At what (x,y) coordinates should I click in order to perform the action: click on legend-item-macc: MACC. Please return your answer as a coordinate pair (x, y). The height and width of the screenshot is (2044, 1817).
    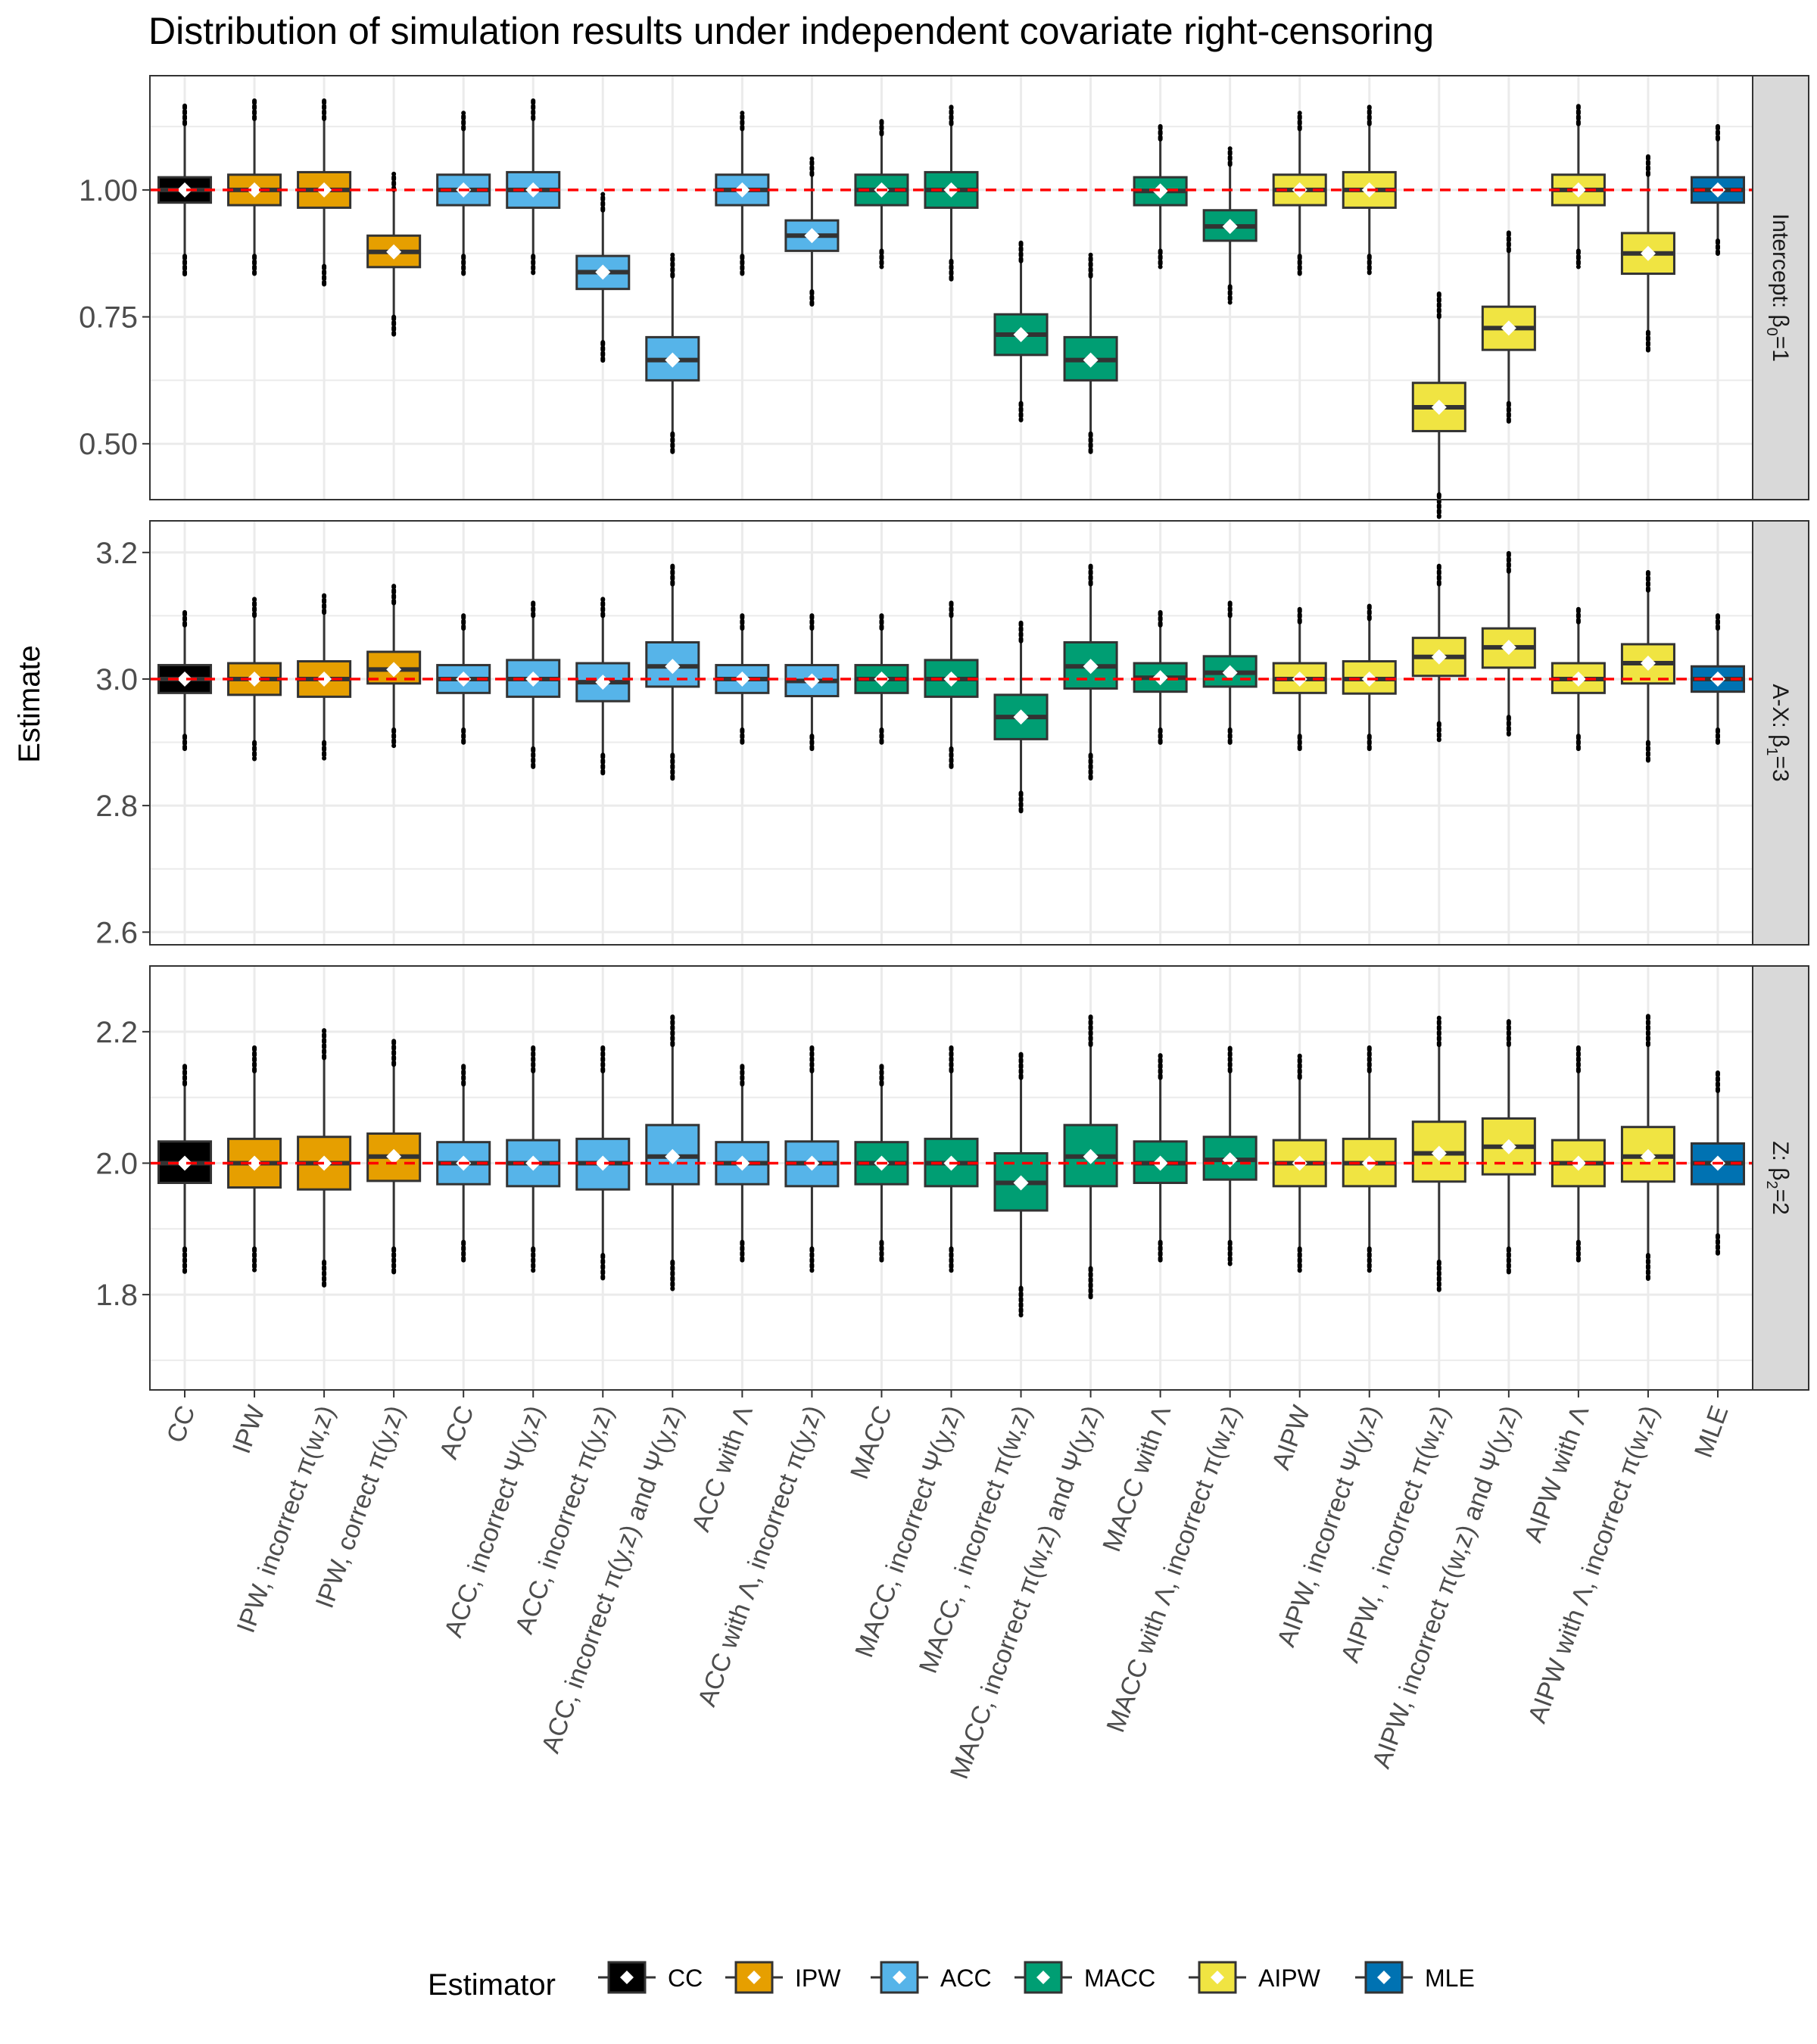
    Looking at the image, I should click on (1084, 1977).